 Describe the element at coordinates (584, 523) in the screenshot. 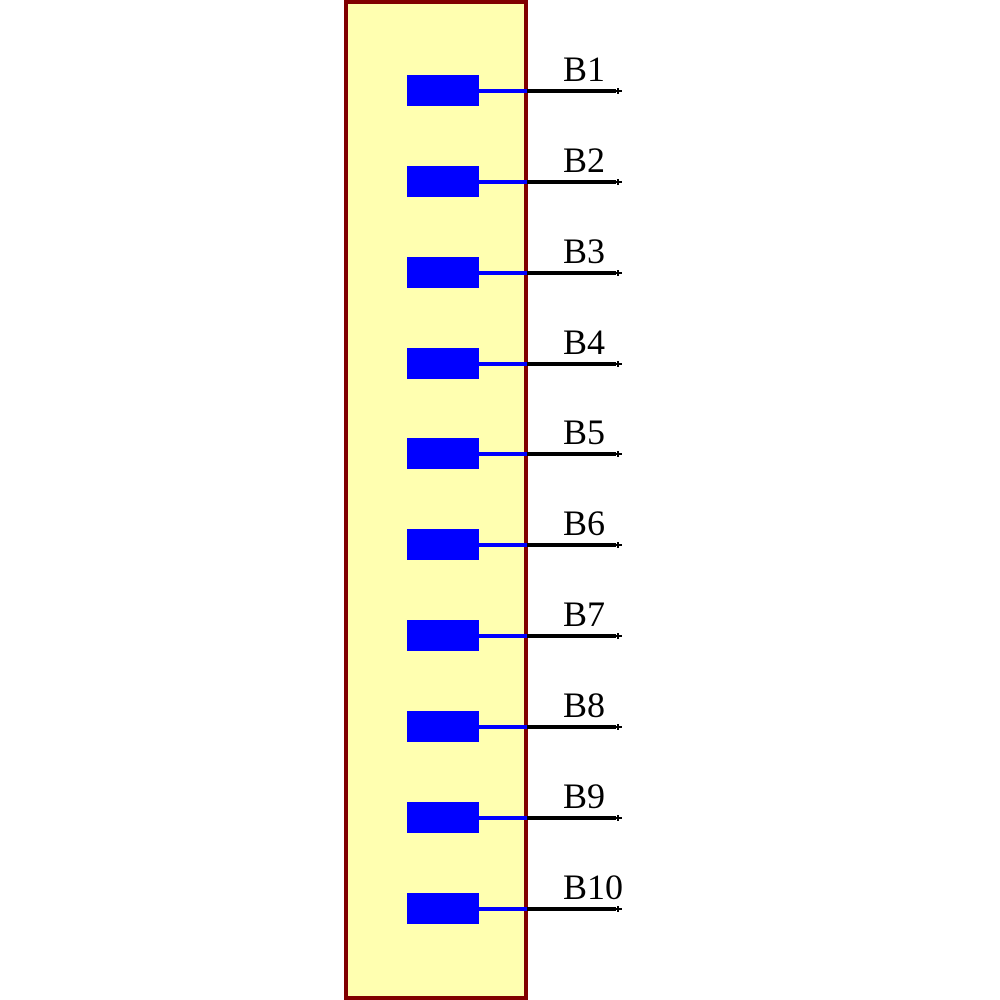

I see `pin-label: B6` at that location.